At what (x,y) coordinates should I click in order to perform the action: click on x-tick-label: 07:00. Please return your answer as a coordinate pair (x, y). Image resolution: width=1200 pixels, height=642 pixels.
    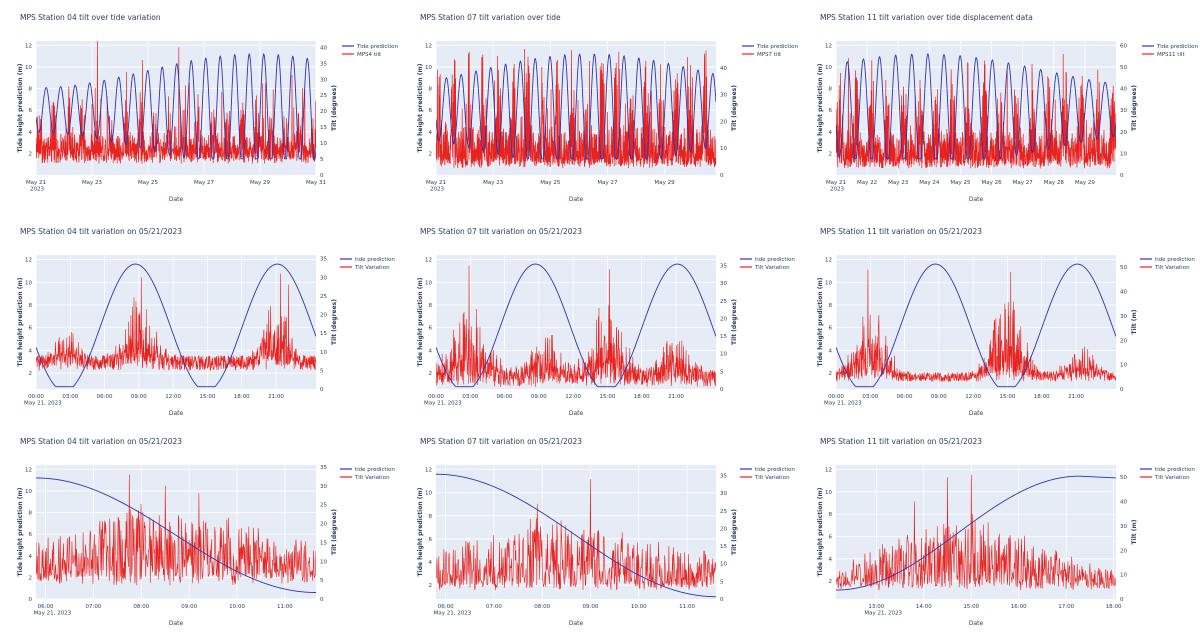
    Looking at the image, I should click on (494, 607).